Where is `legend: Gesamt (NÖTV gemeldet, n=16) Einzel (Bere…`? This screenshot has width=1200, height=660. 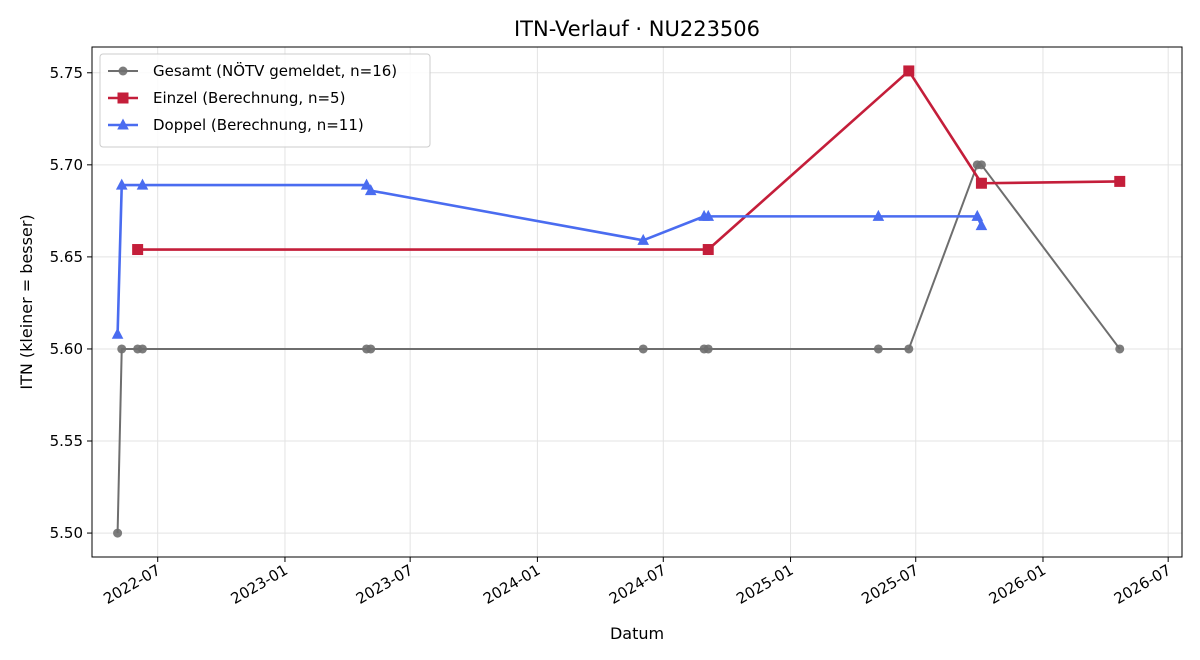
legend: Gesamt (NÖTV gemeldet, n=16) Einzel (Bere… is located at coordinates (265, 100).